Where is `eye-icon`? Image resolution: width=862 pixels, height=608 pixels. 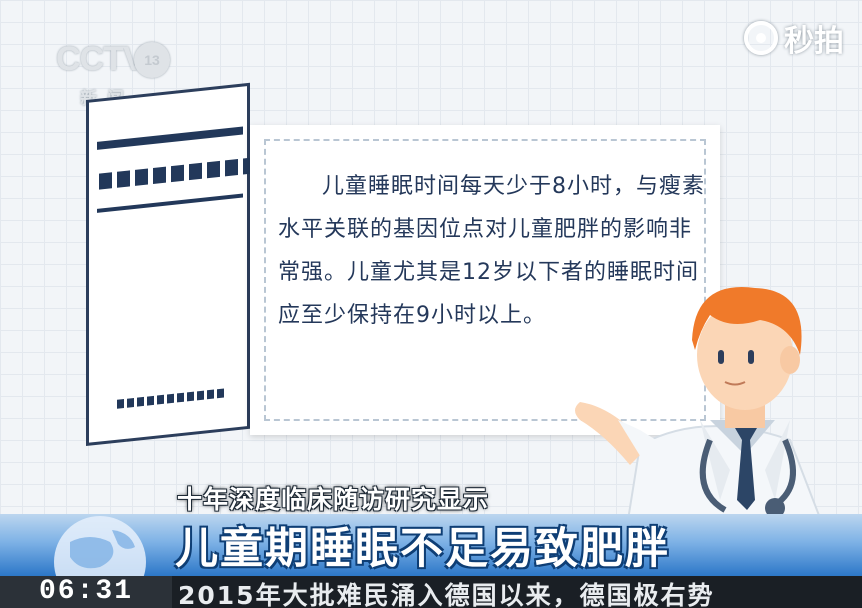
eye-icon is located at coordinates (761, 38).